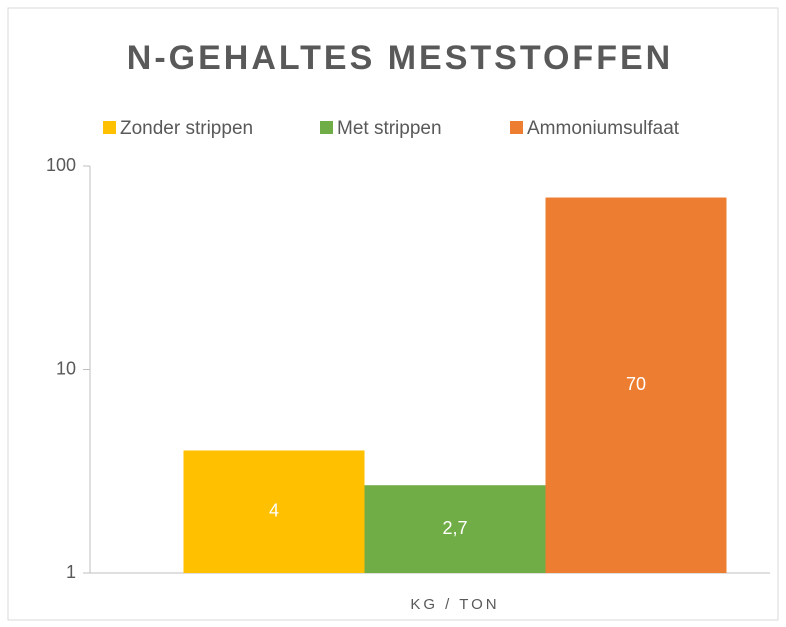  What do you see at coordinates (603, 128) in the screenshot?
I see `legend-label: Ammoniumsulfaat` at bounding box center [603, 128].